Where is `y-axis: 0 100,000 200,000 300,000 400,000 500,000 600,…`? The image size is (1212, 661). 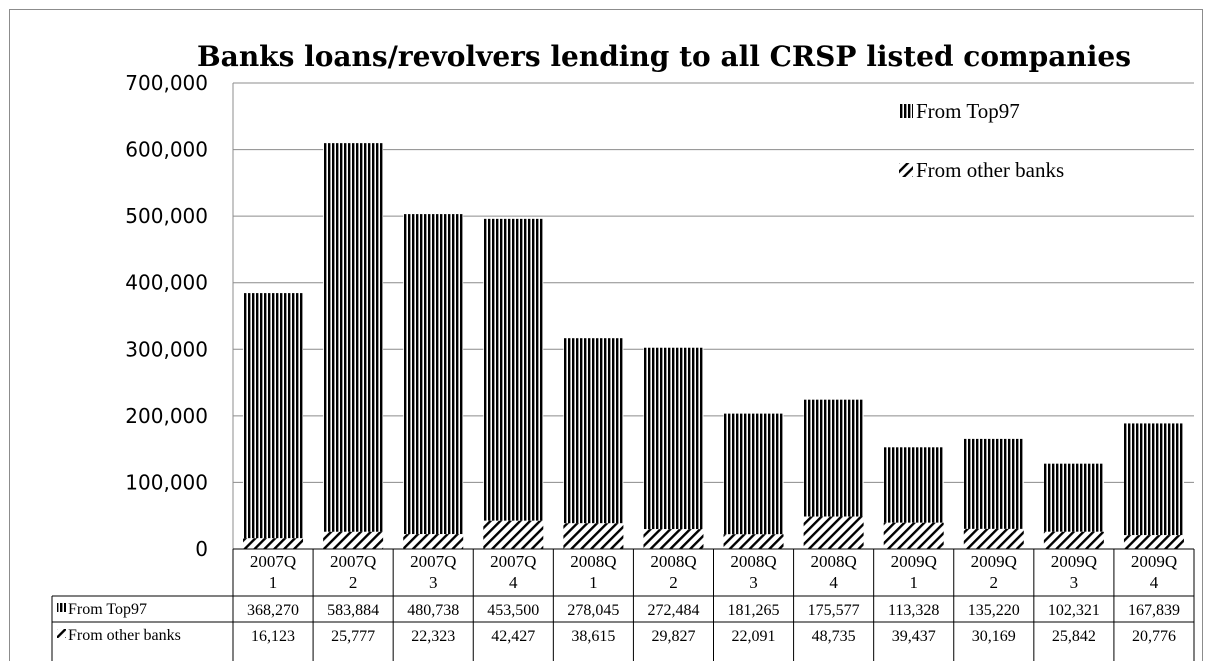 y-axis: 0 100,000 200,000 300,000 400,000 500,000 600,… is located at coordinates (179, 316).